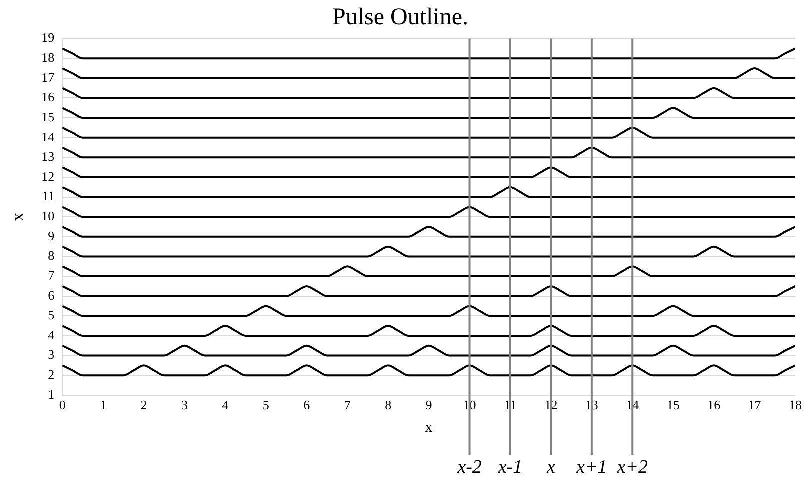 Image resolution: width=805 pixels, height=481 pixels. What do you see at coordinates (795, 405) in the screenshot?
I see `x-tick-label: 18` at bounding box center [795, 405].